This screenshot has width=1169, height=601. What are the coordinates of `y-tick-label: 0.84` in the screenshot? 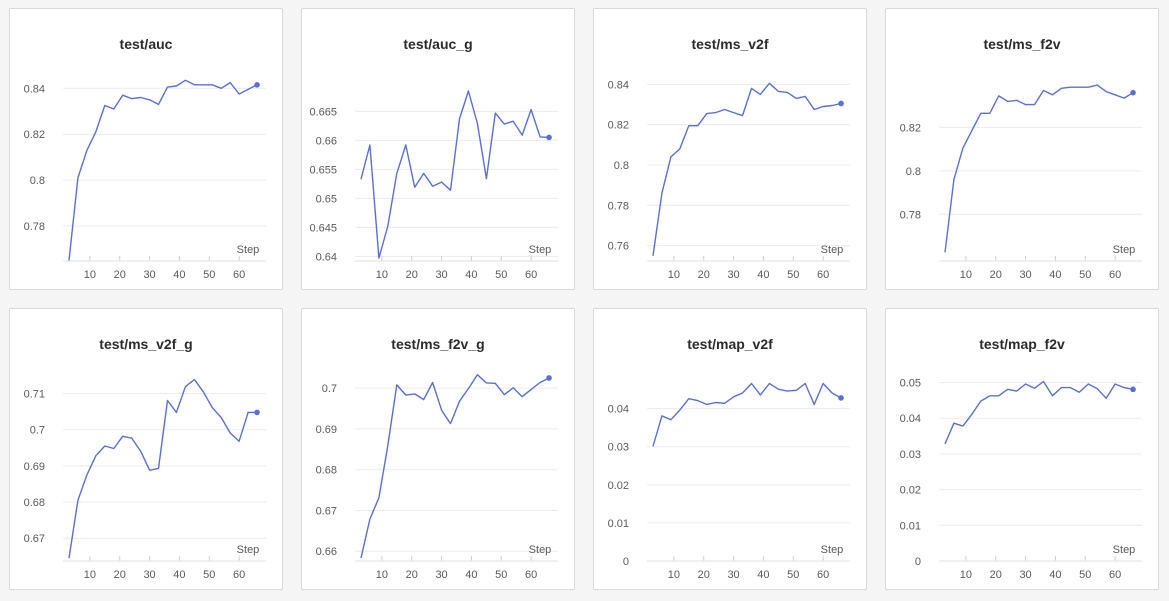 It's located at (34, 89).